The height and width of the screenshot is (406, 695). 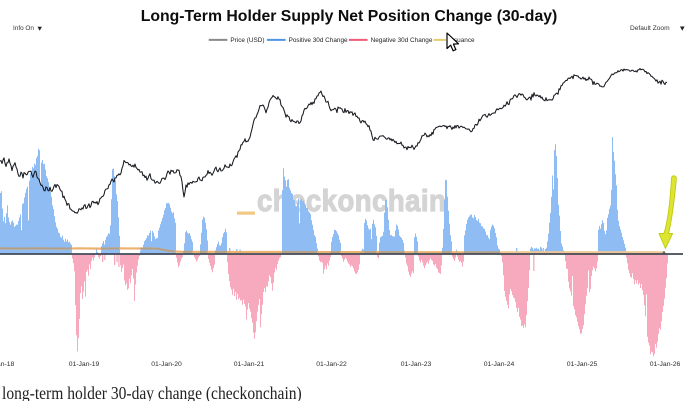 I want to click on svg-text: 01-Jan-22, so click(x=331, y=364).